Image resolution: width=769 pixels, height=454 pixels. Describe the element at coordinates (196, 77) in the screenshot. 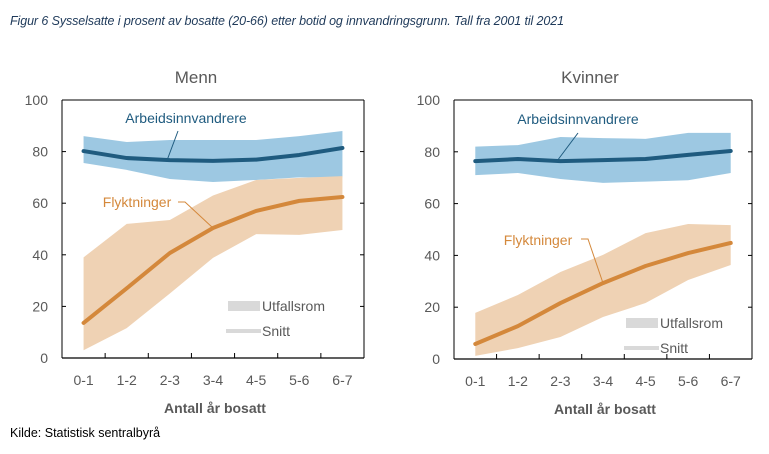

I see `panel-title: Menn` at that location.